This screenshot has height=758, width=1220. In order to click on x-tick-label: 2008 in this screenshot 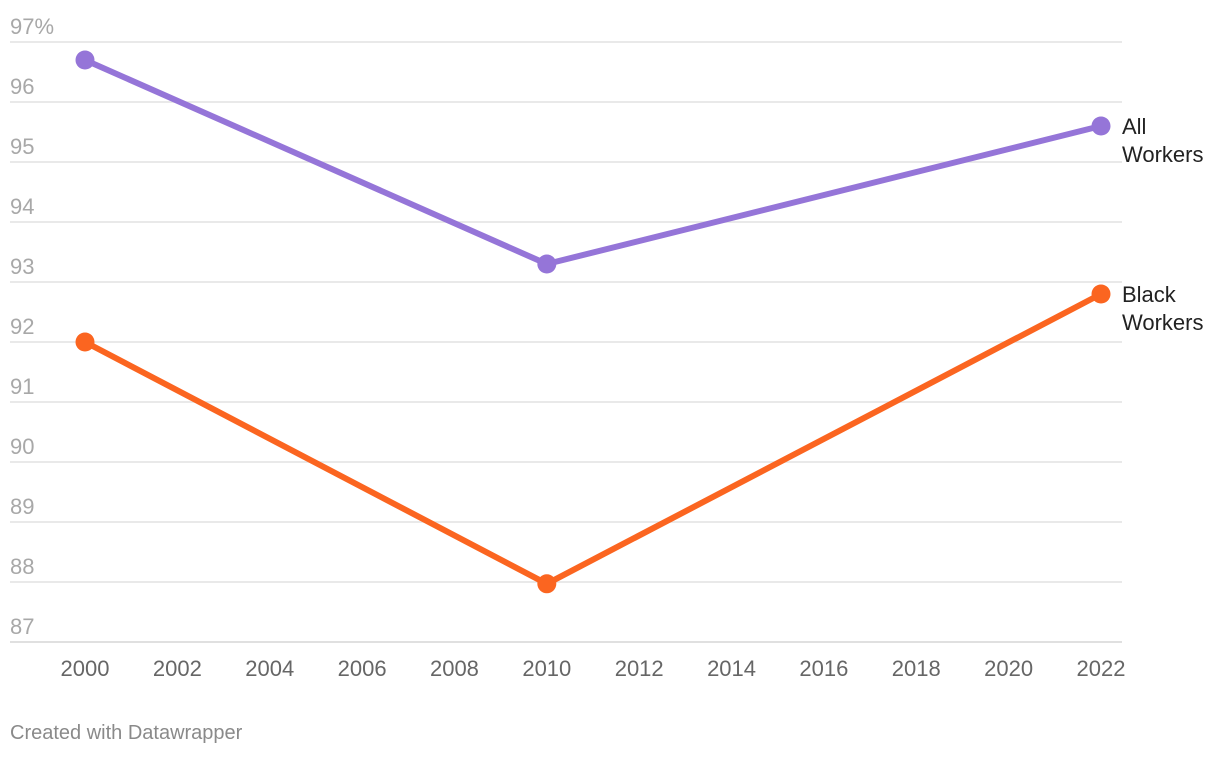, I will do `click(454, 668)`.